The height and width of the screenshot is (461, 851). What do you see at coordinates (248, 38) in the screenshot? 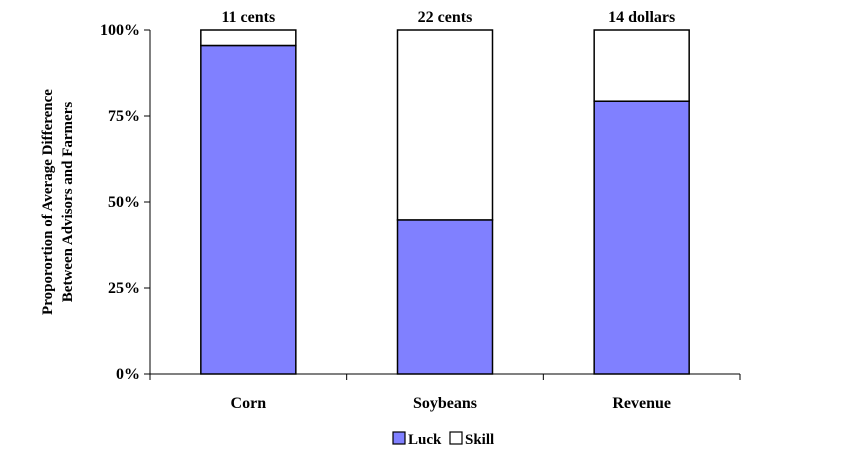
I see `bar-skill-corn` at bounding box center [248, 38].